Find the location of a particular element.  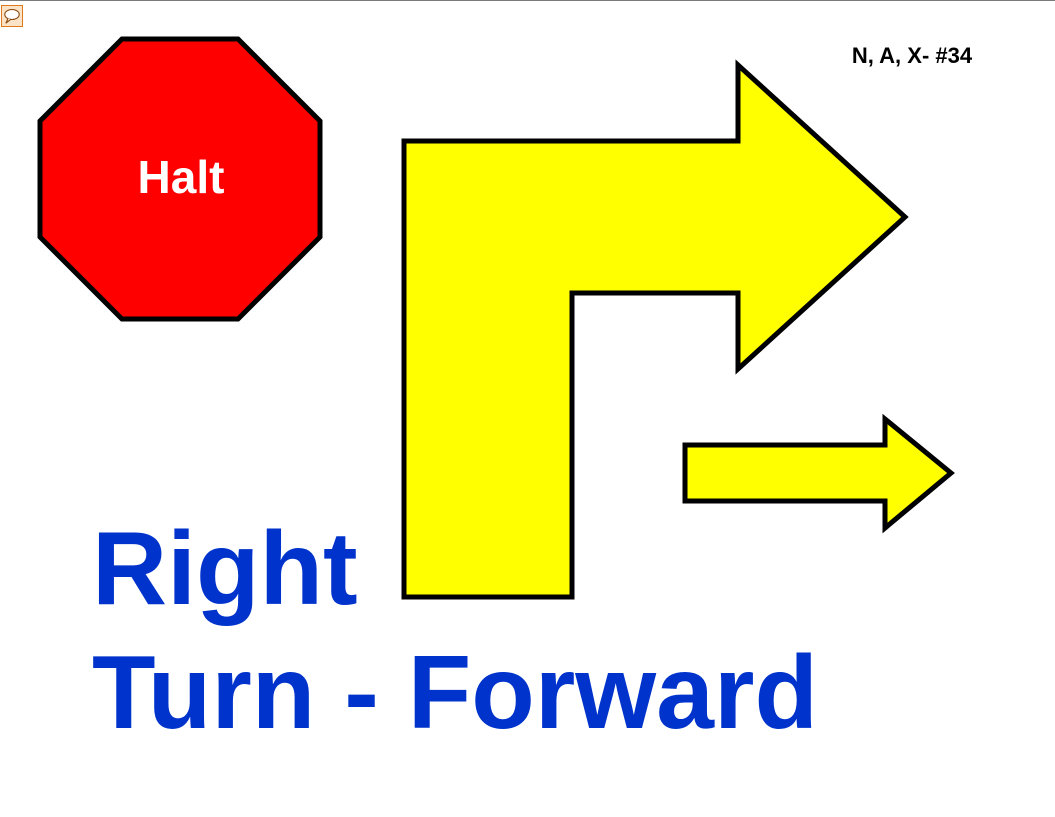

sign-title-line-2: Turn - Forward is located at coordinates (455, 693).